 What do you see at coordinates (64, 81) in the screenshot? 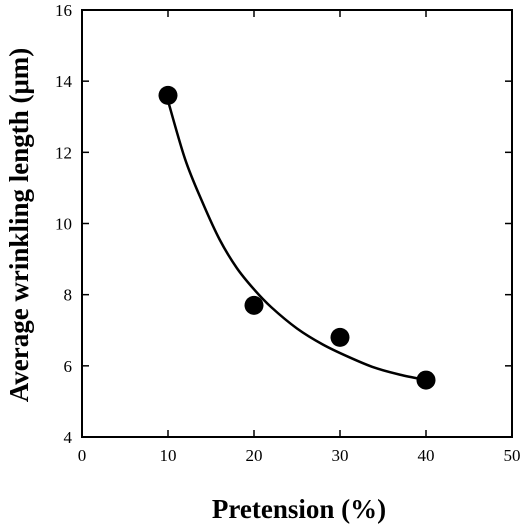
I see `y-tick-label: 14` at bounding box center [64, 81].